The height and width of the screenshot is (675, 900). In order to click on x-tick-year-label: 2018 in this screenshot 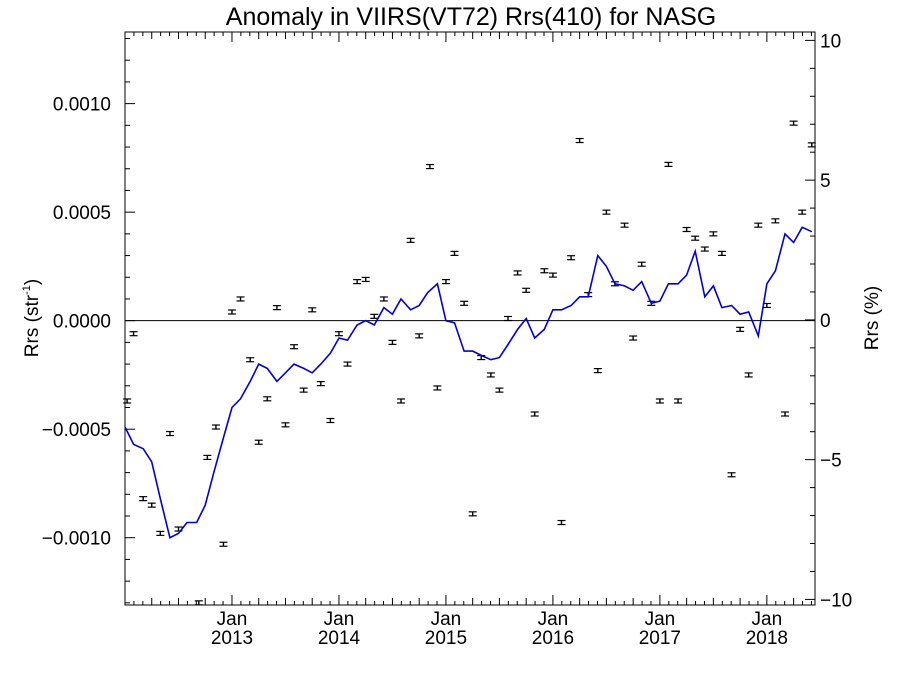, I will do `click(767, 638)`.